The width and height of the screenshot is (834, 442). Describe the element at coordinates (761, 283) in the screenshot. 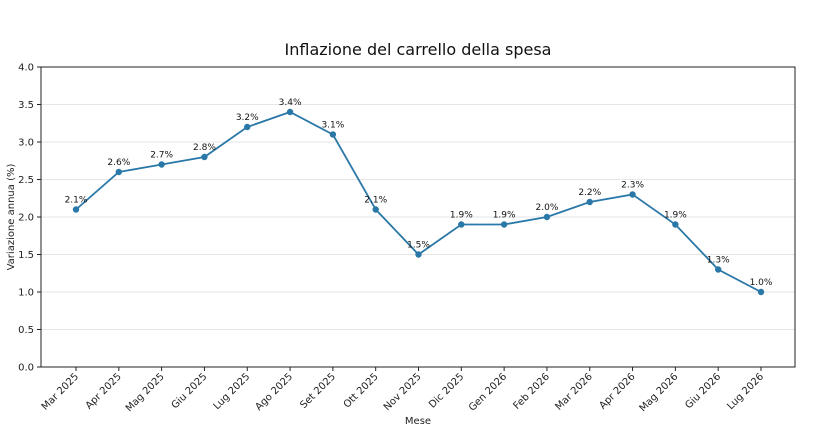

I see `data-label: 1.0%` at that location.